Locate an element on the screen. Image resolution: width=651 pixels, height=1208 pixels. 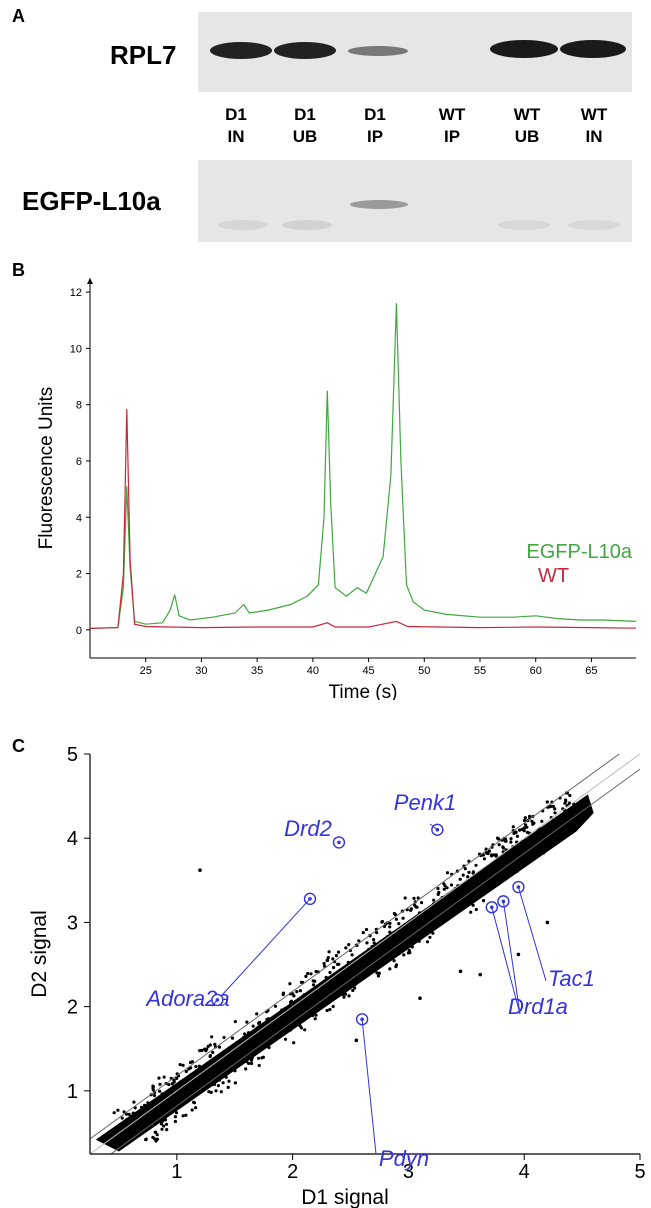
x-tick-label: 30 is located at coordinates (201, 671).